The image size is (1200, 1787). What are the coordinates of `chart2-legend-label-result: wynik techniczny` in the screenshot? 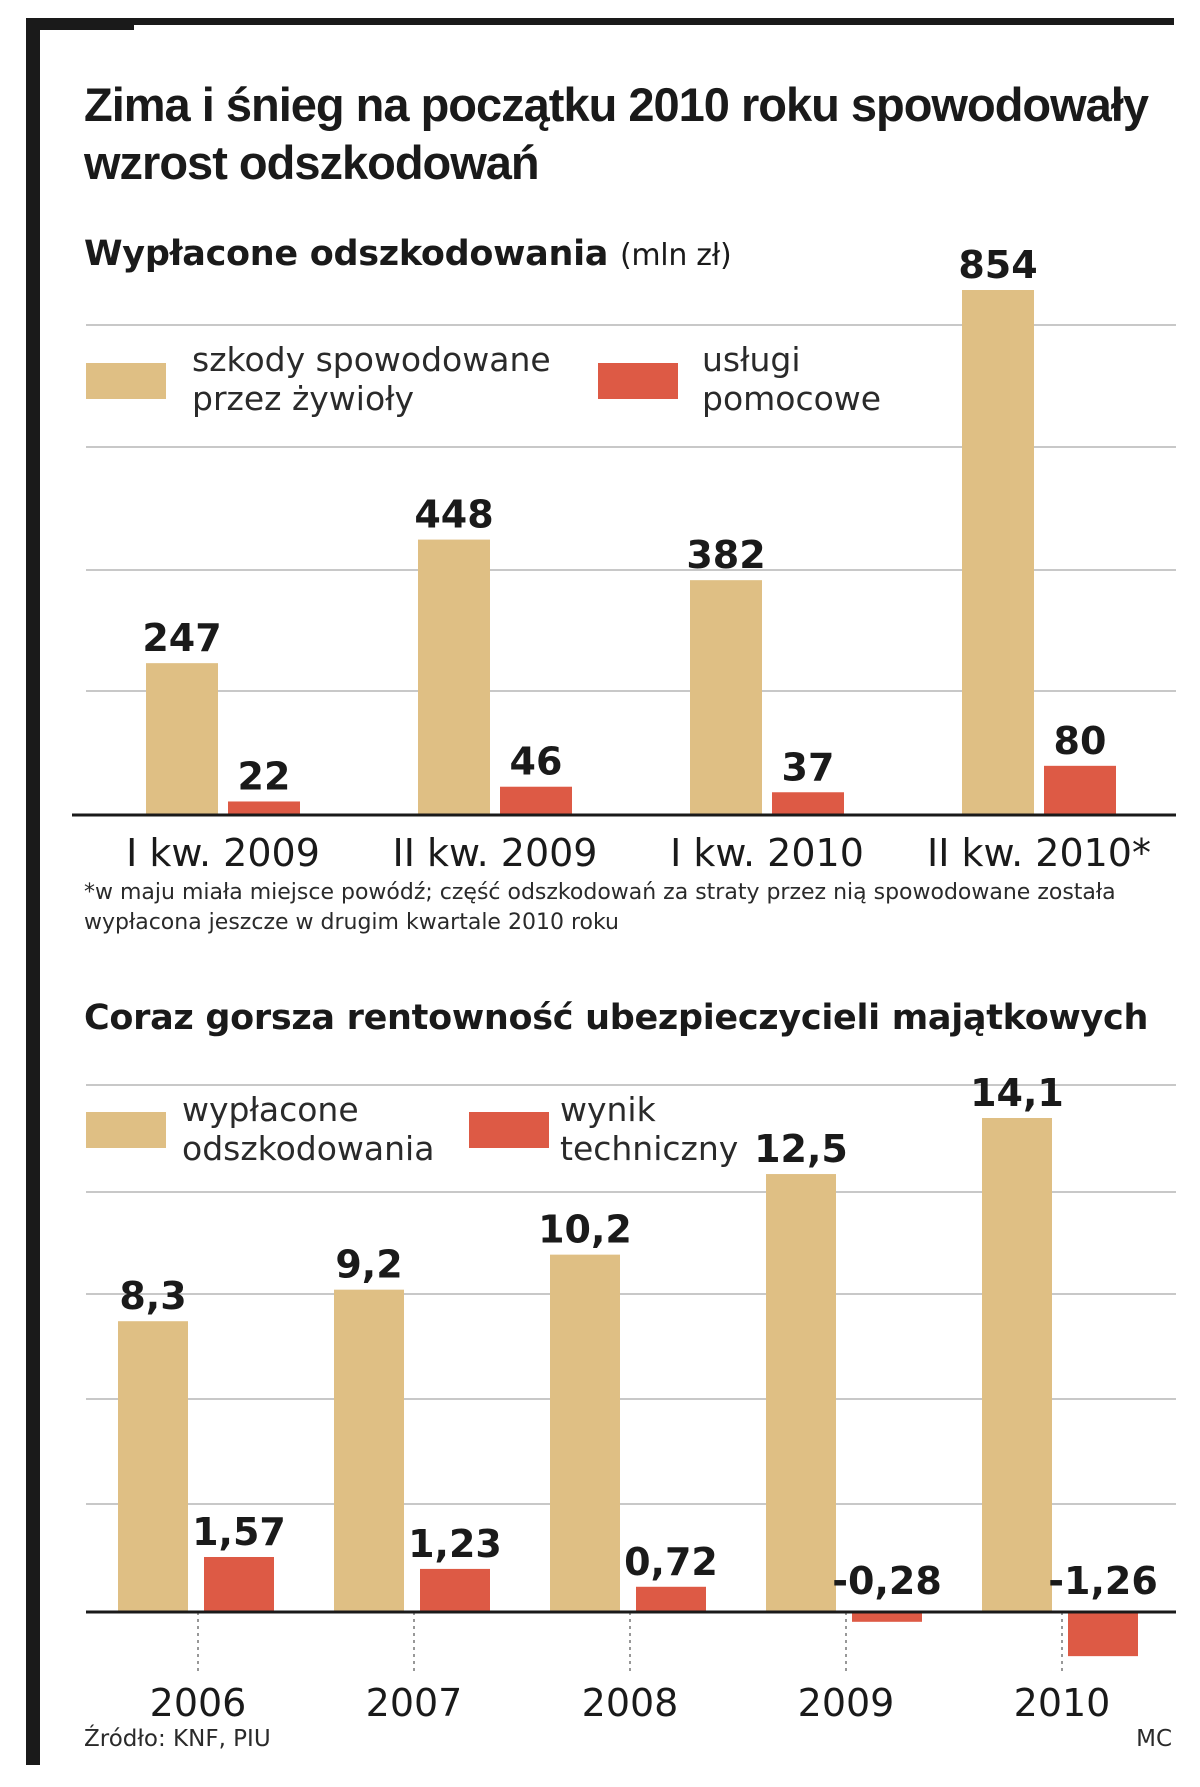 It's located at (649, 1129).